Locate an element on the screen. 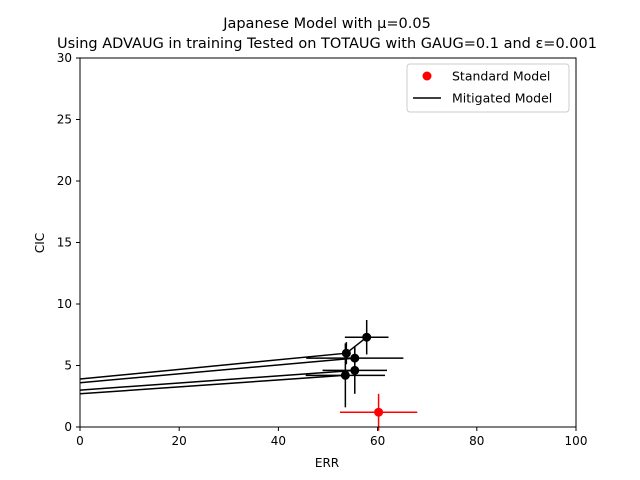 The width and height of the screenshot is (640, 480). x-tick-label-5: 100 is located at coordinates (576, 441).